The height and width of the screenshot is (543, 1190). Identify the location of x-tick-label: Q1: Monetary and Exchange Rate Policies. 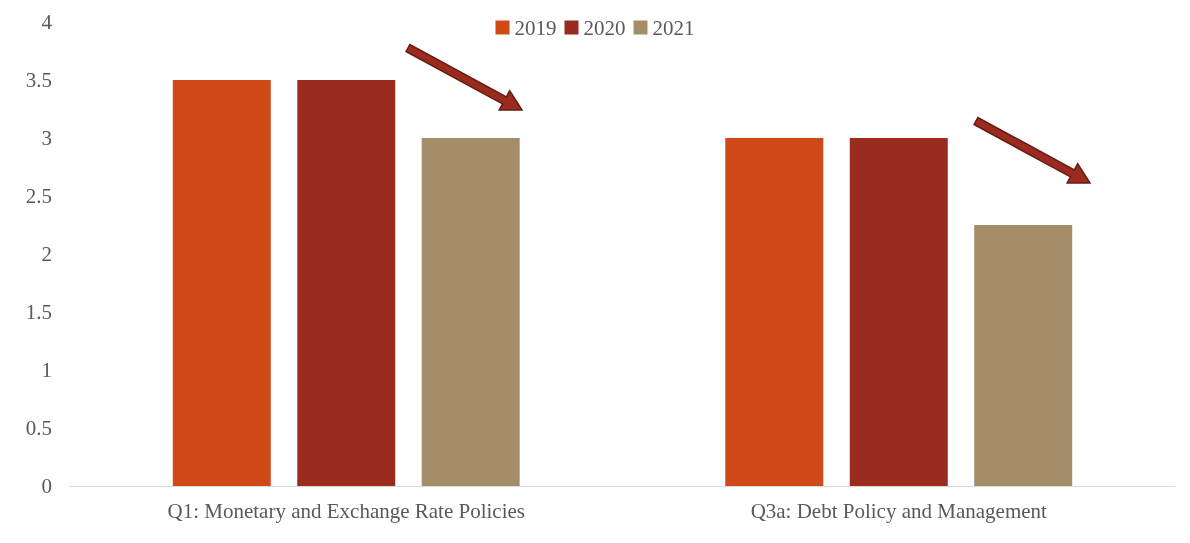
(346, 510).